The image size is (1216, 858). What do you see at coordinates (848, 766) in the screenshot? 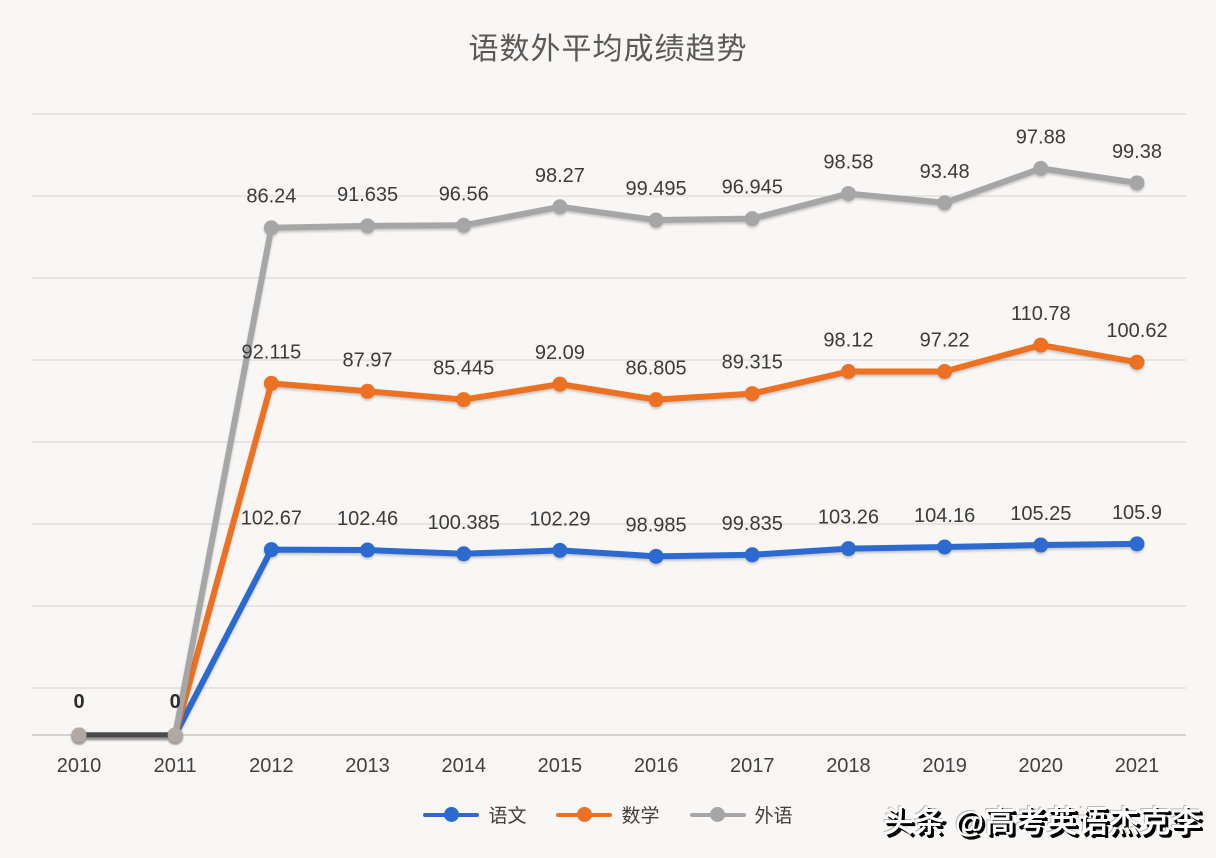
I see `x-axis-label: 2018` at bounding box center [848, 766].